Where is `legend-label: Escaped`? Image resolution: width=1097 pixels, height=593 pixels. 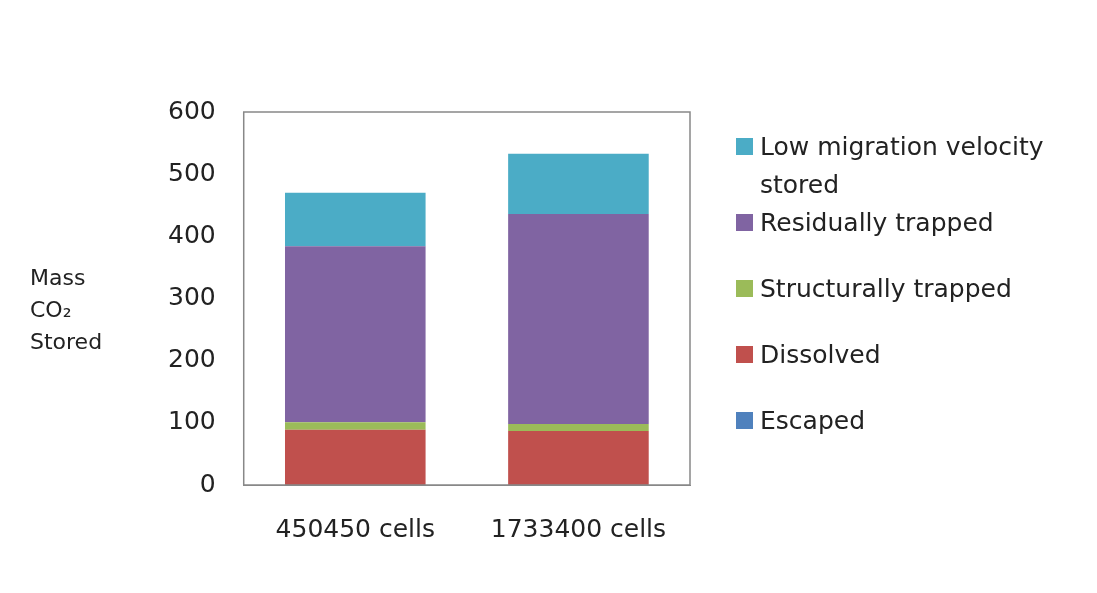 legend-label: Escaped is located at coordinates (813, 421).